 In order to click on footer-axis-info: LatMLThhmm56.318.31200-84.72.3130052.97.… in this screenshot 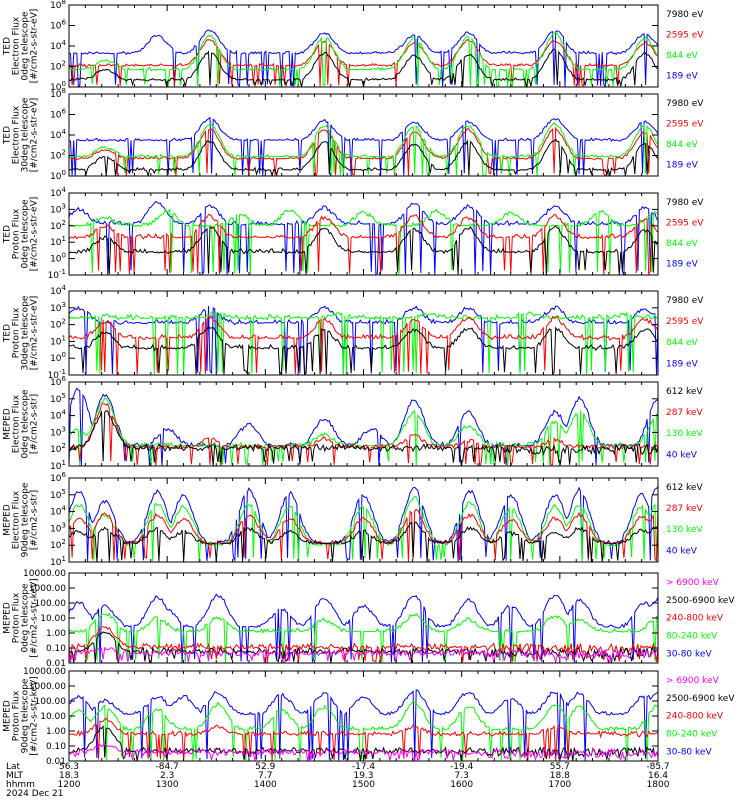, I will do `click(338, 780)`.